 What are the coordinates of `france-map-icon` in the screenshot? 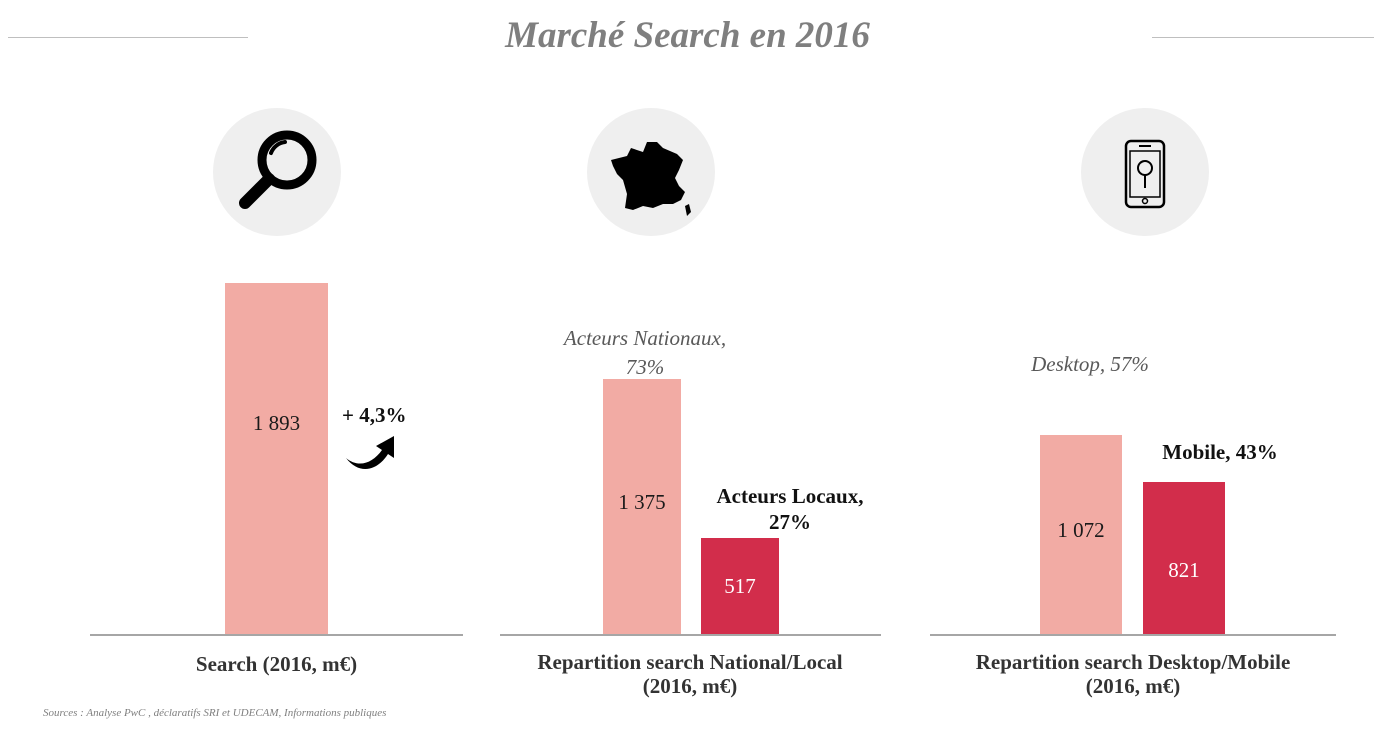 It's located at (651, 179).